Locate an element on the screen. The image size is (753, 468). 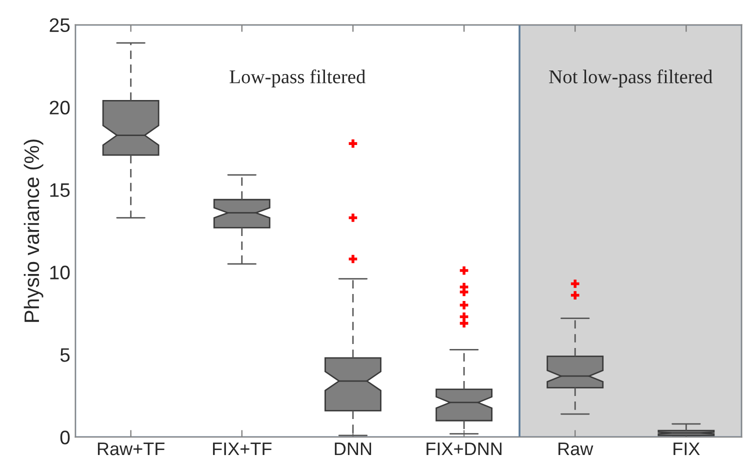
x-tick-label: FIX+DNN is located at coordinates (464, 449).